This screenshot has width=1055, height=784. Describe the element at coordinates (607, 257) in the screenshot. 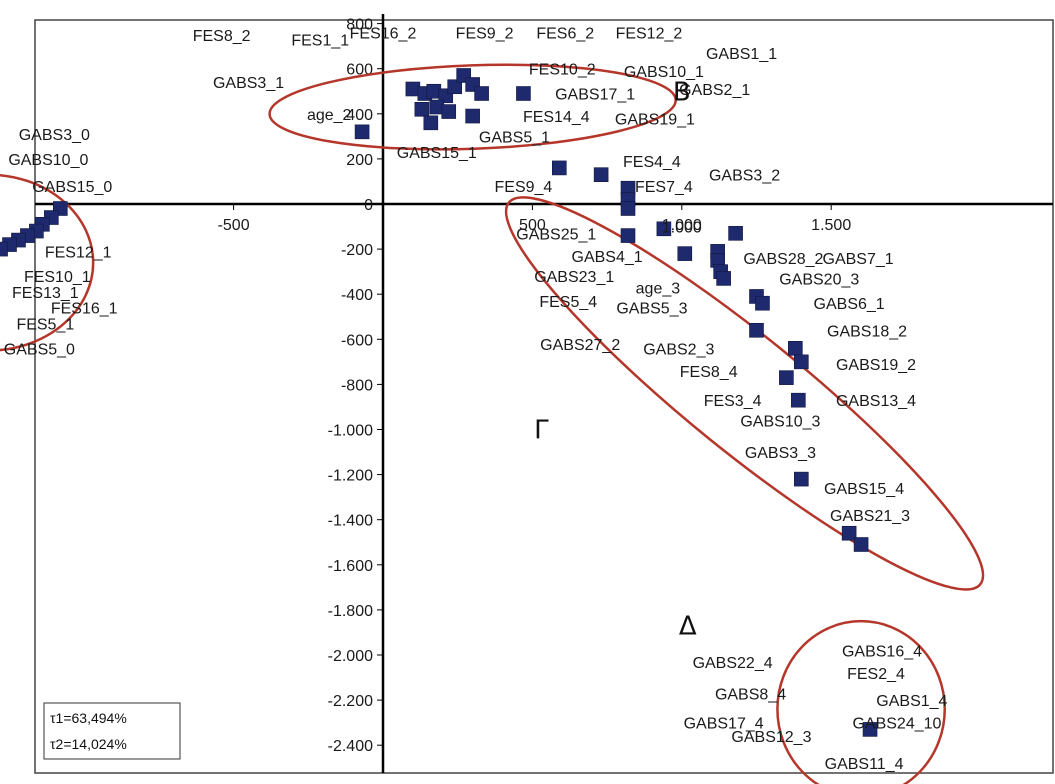

I see `point-label-37: GABS4_1` at that location.